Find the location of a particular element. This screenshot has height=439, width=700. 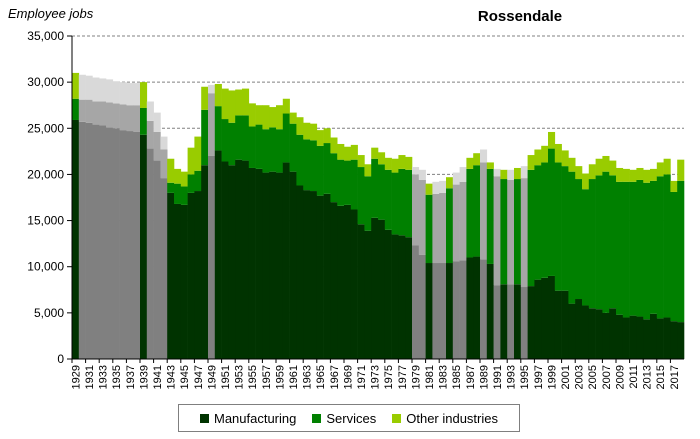

bar-services-1953 is located at coordinates (239, 137).